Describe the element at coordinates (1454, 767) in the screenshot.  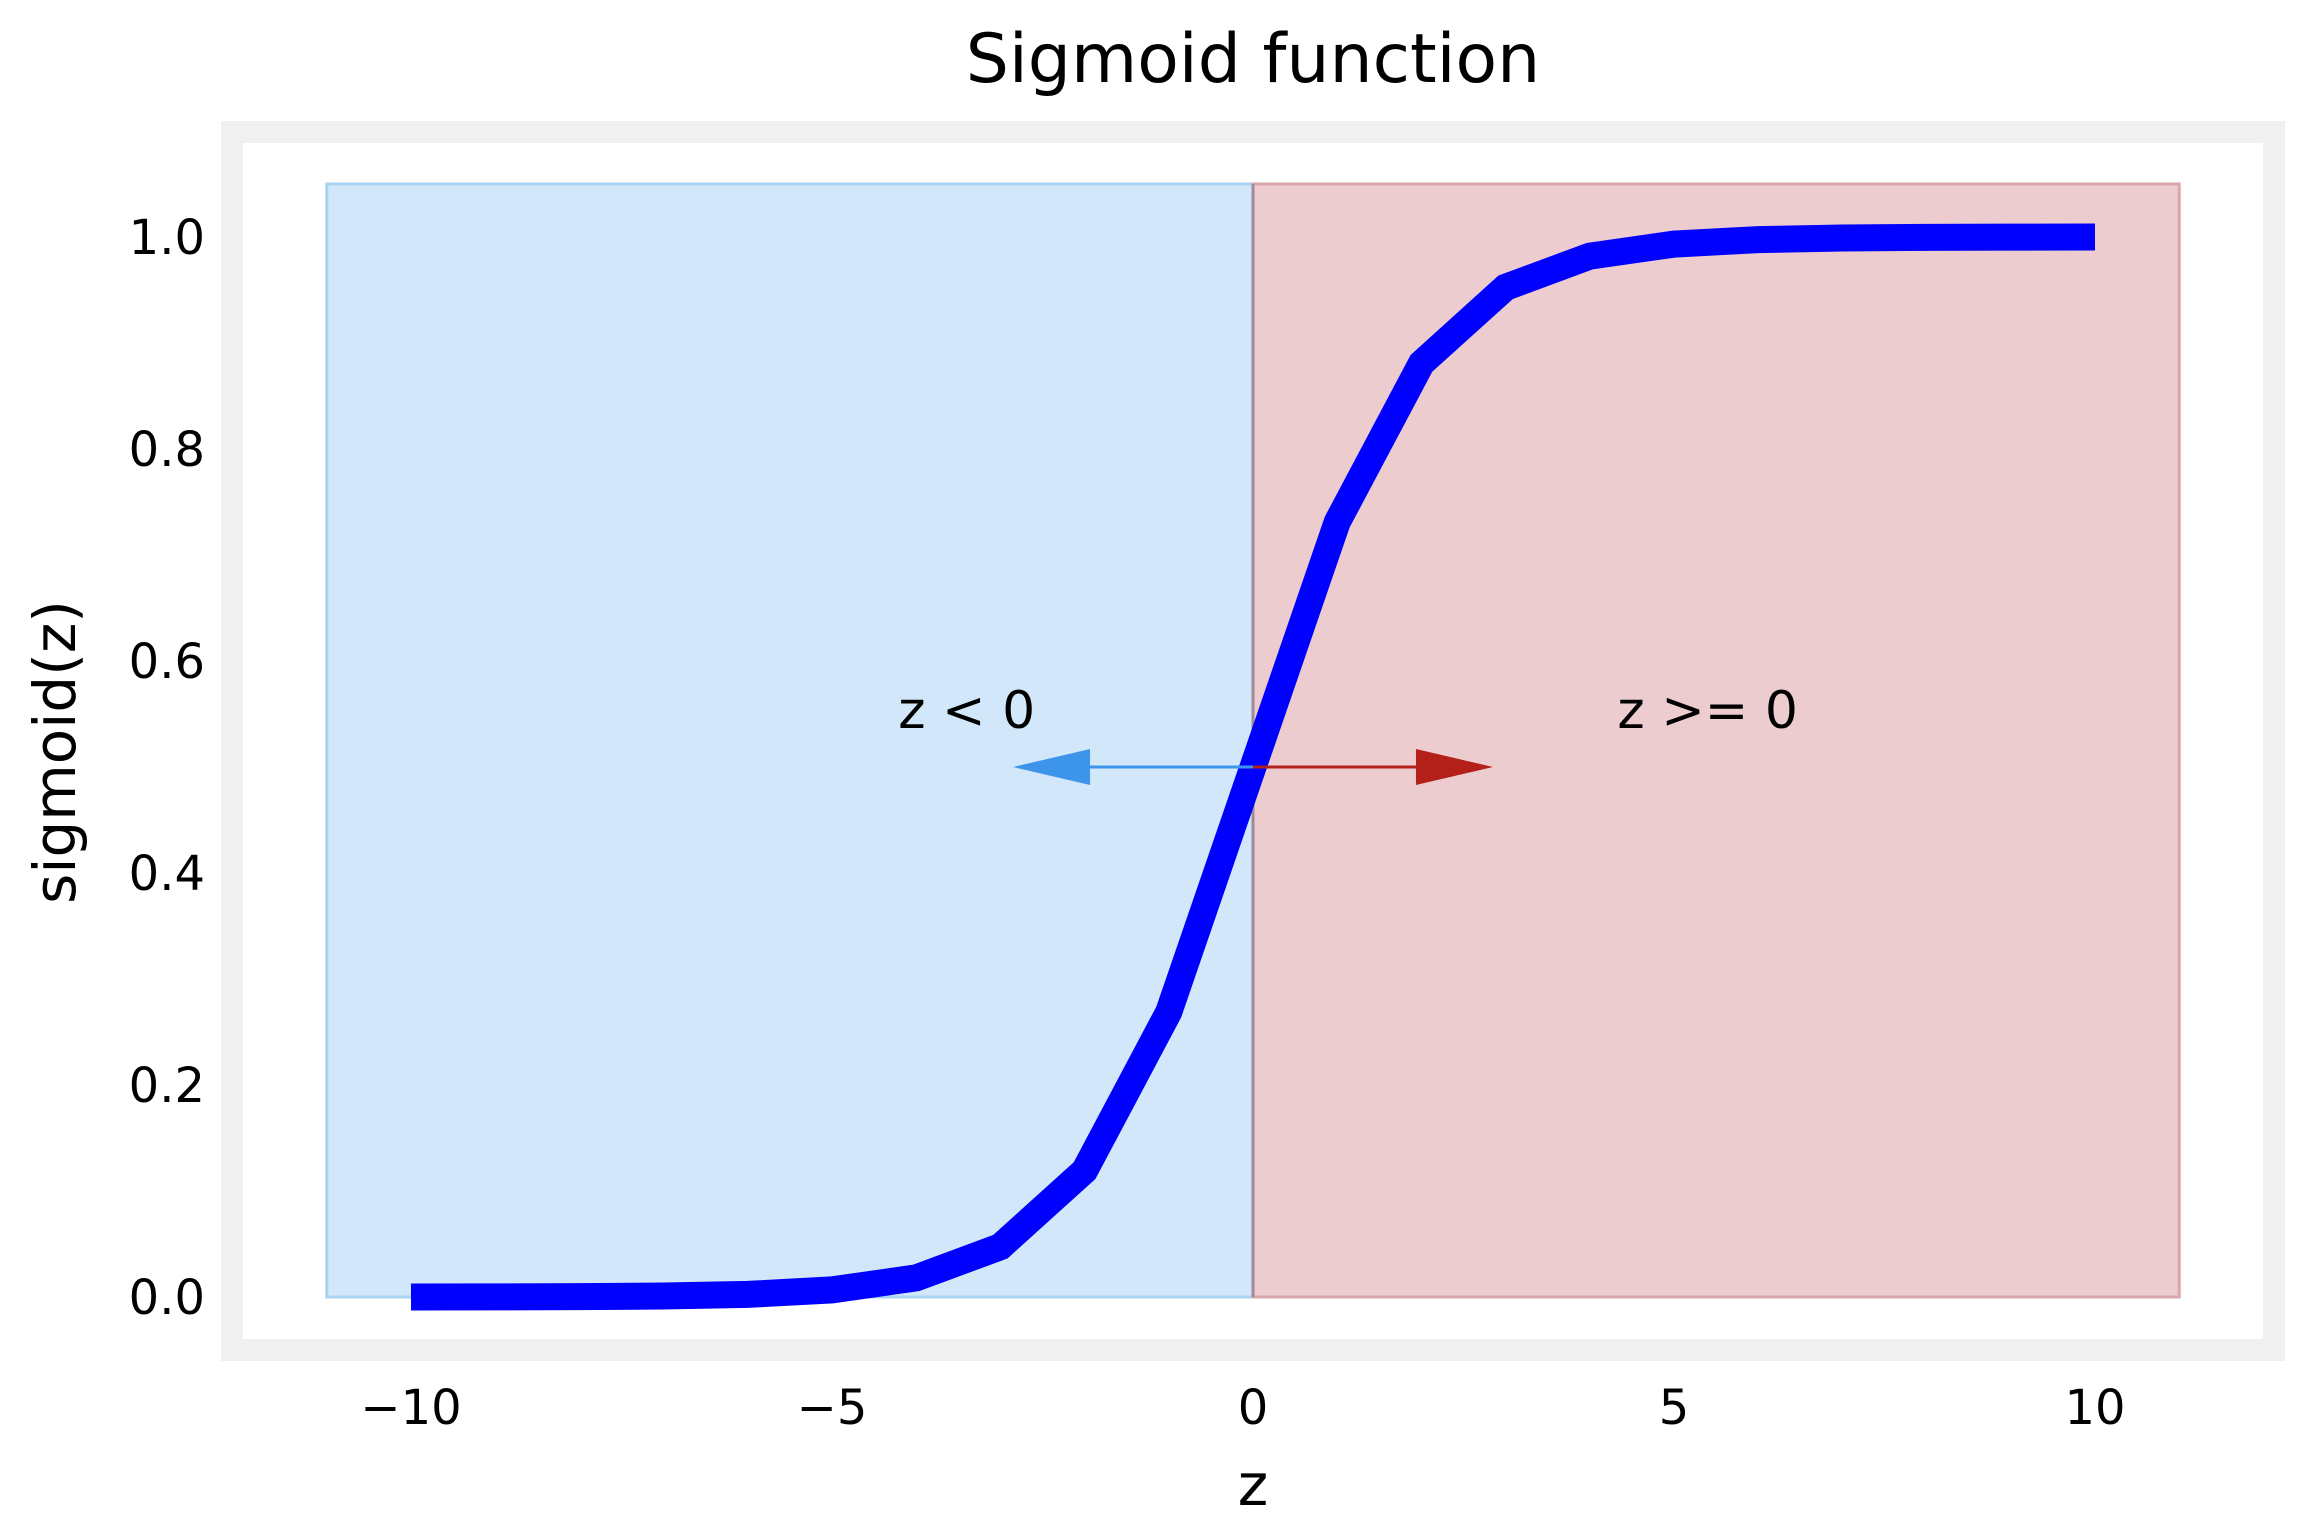
I see `annotation-positive-arrow-head` at that location.